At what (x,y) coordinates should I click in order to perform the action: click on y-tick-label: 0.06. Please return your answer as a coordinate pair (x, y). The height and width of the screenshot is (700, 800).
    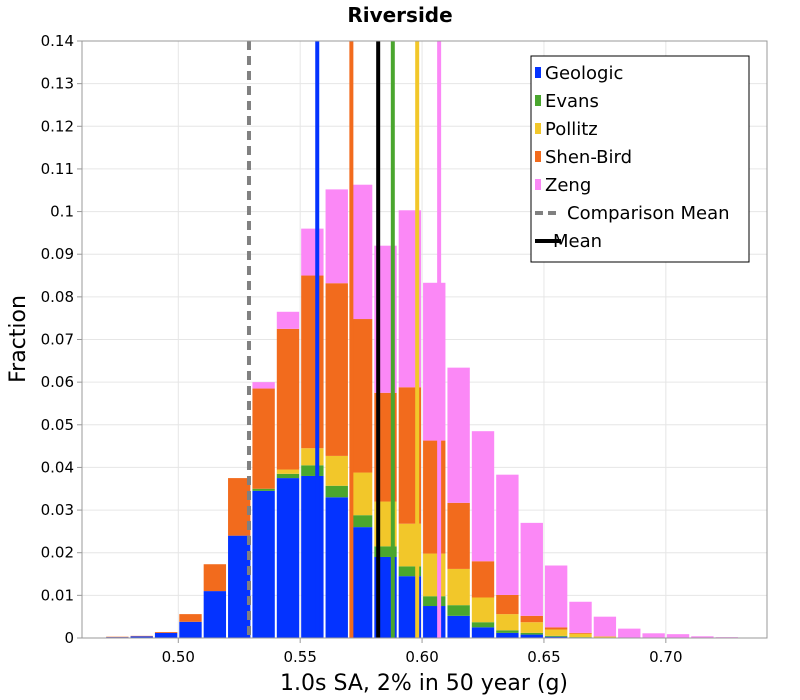
    Looking at the image, I should click on (57, 382).